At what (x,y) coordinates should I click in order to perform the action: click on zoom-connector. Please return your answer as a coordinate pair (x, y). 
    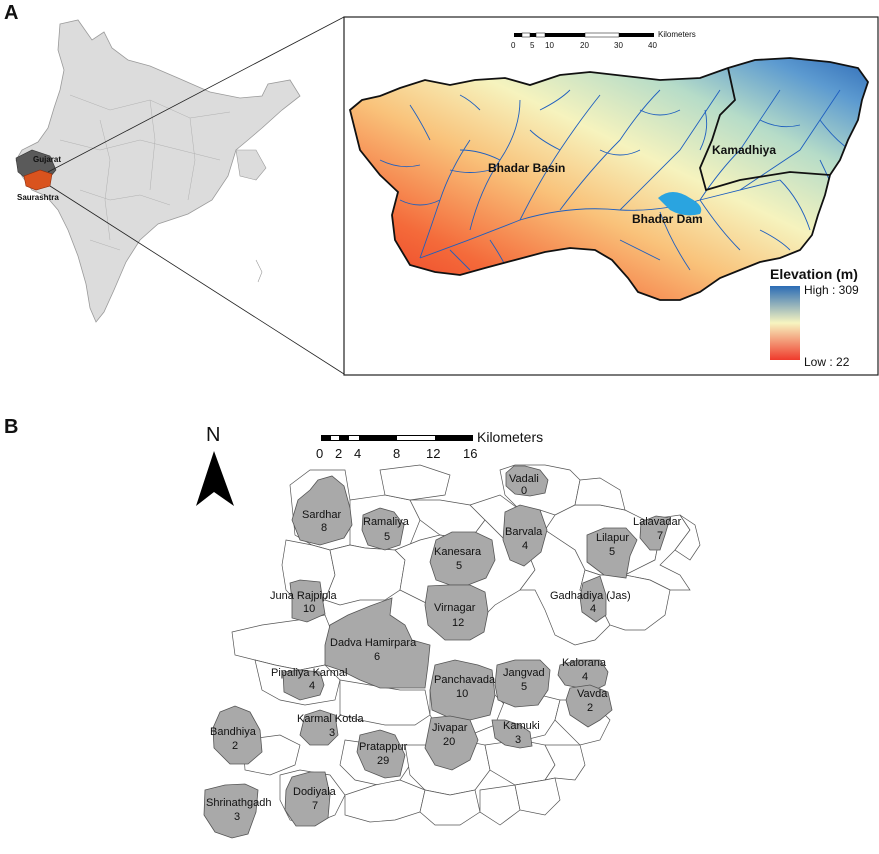
    Looking at the image, I should click on (196, 195).